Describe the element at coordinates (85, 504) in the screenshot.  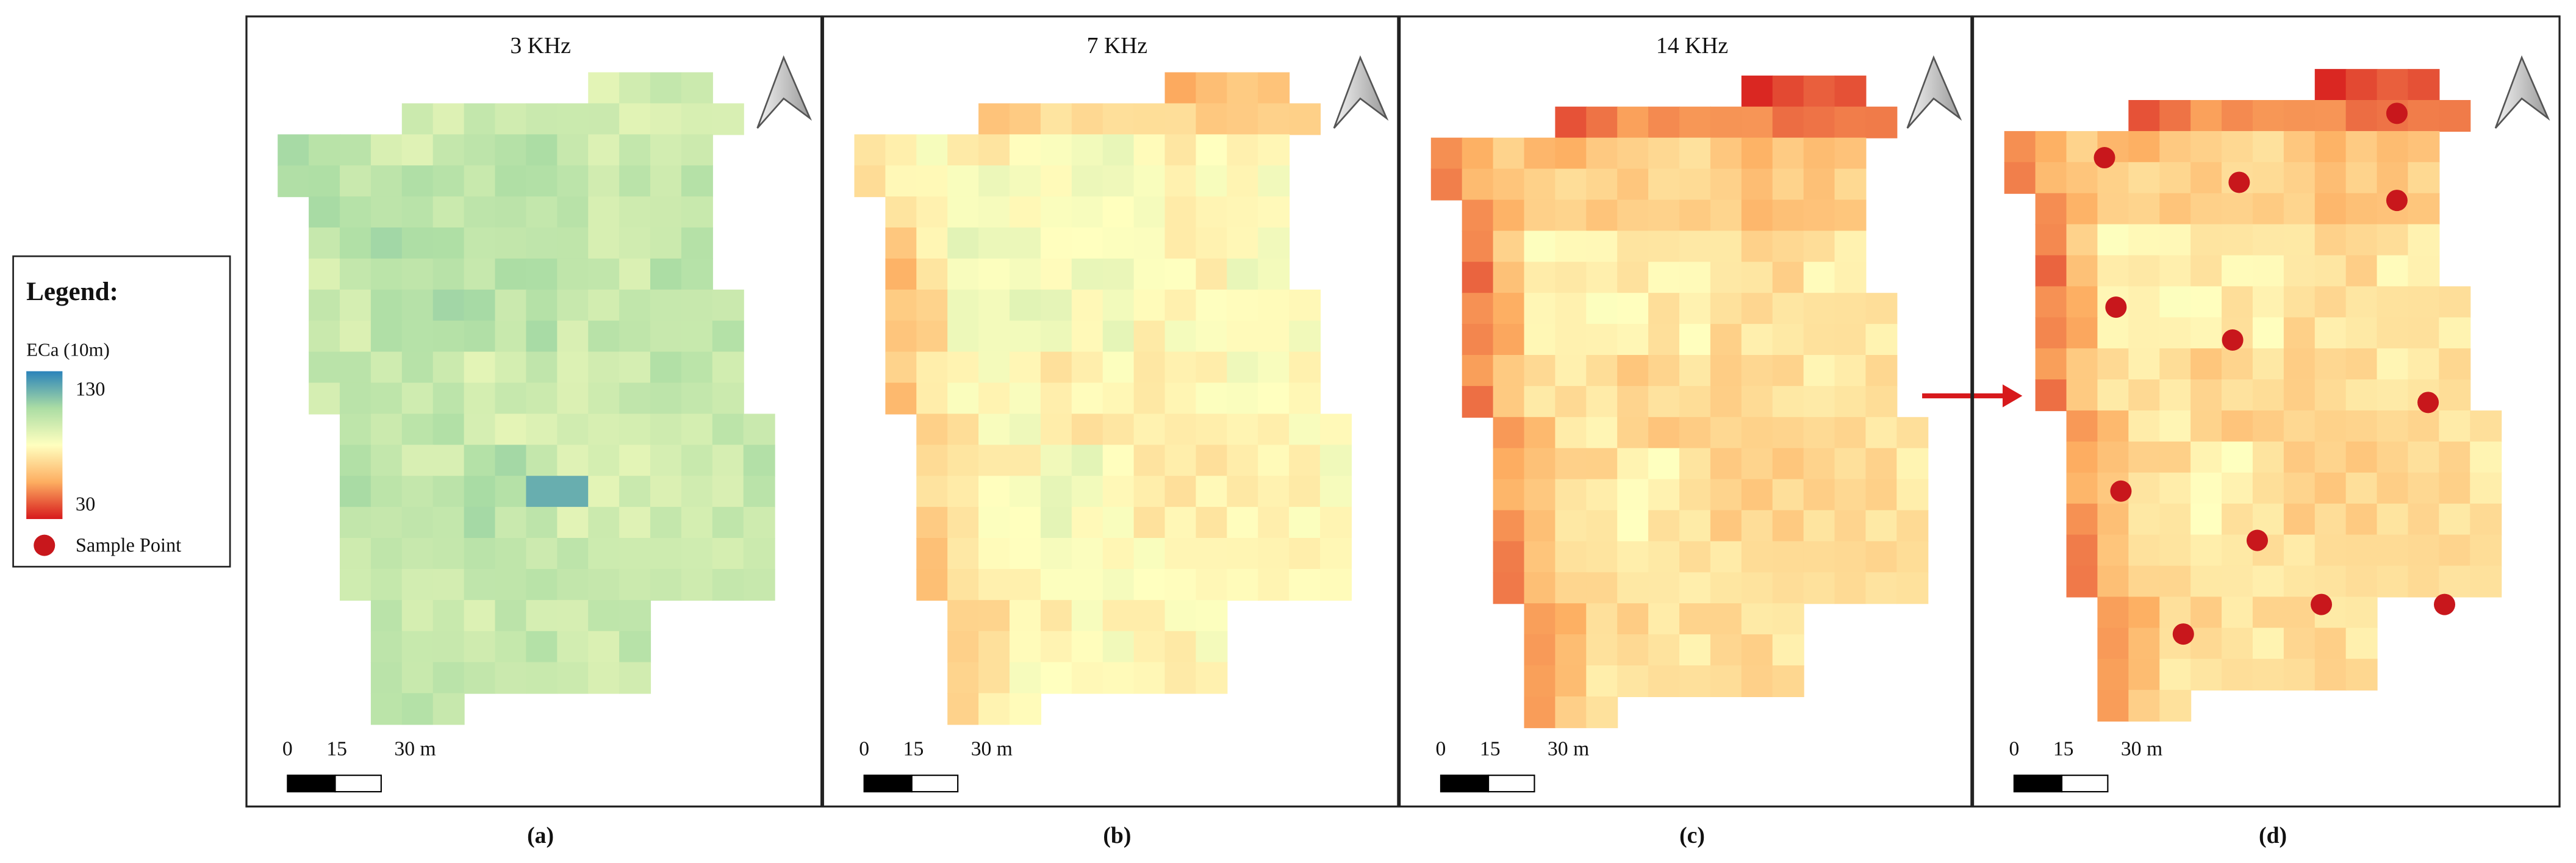
I see `legend-min: 30` at that location.